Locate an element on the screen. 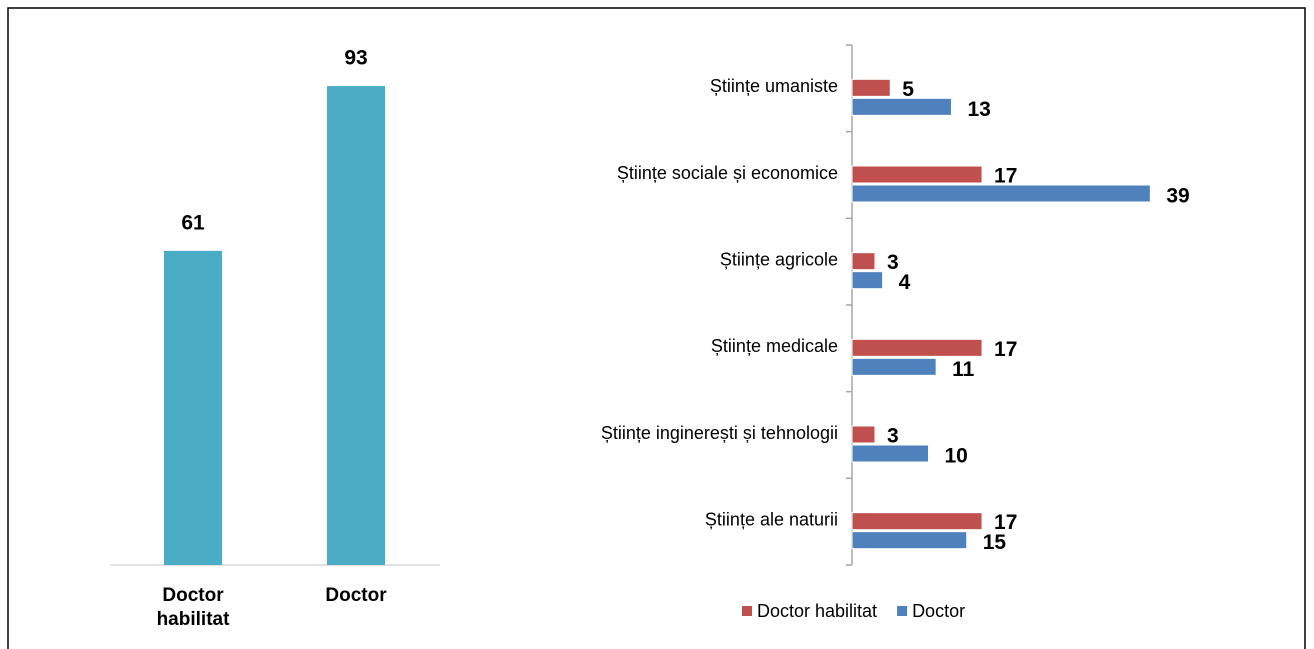 This screenshot has width=1314, height=649. y-tick-label: Științe umaniste is located at coordinates (774, 86).